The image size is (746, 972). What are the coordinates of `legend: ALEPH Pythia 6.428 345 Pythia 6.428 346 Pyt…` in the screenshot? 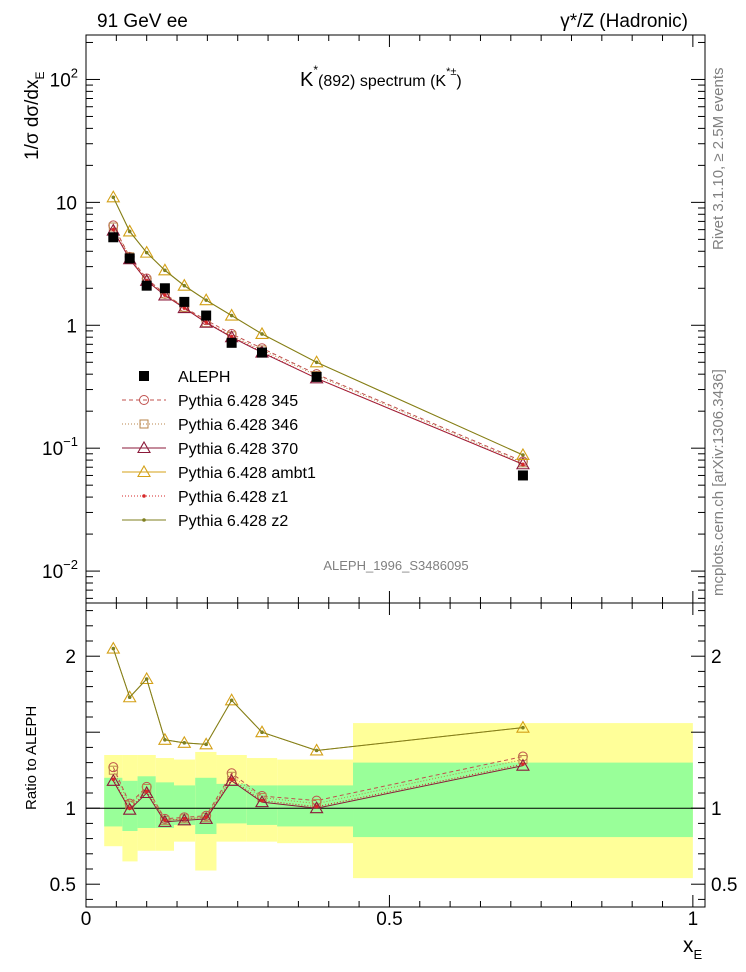 It's located at (219, 449).